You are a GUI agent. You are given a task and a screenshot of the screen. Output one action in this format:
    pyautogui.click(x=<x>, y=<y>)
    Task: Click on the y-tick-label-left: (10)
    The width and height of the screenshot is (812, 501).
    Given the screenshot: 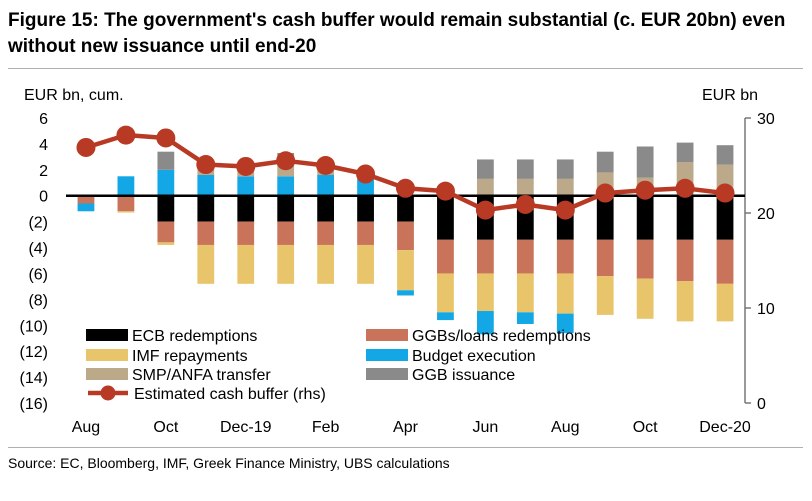 What is the action you would take?
    pyautogui.click(x=34, y=326)
    